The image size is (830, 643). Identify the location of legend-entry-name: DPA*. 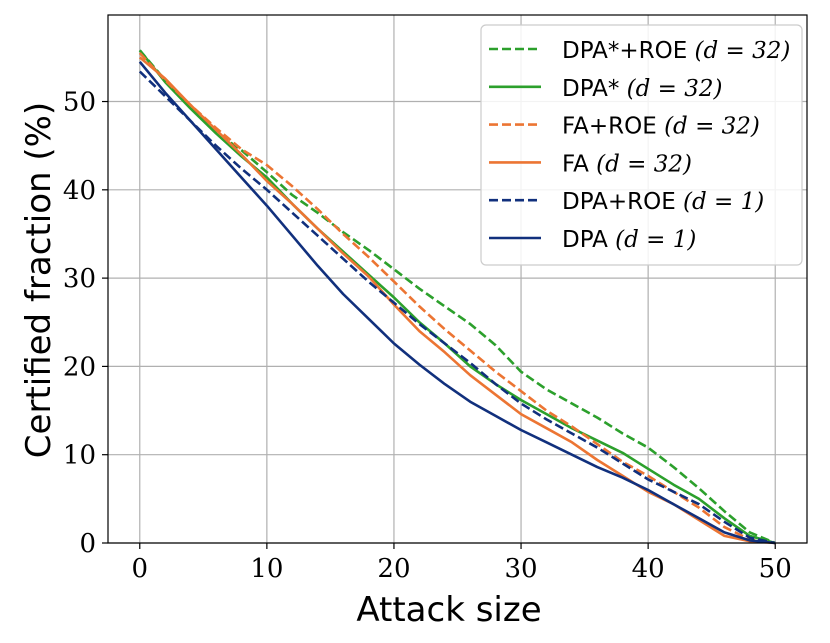
(594, 89).